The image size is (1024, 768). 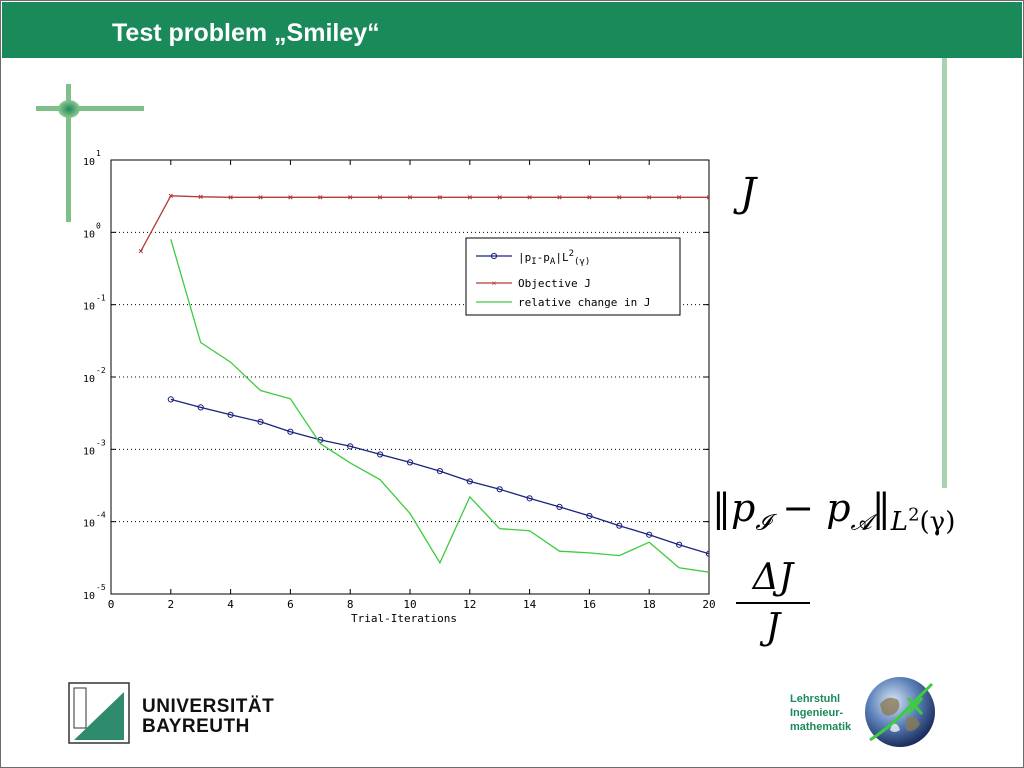 What do you see at coordinates (944, 273) in the screenshot?
I see `decor-right-line` at bounding box center [944, 273].